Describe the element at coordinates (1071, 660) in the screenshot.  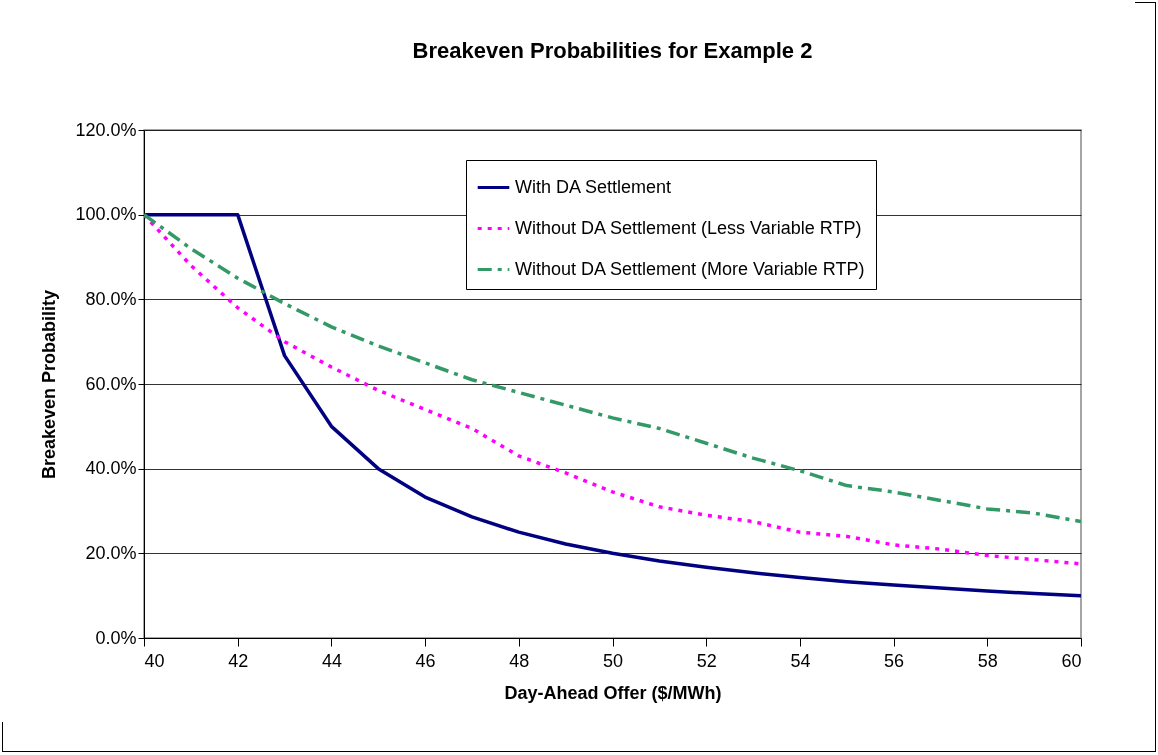
I see `x-tick-label: 60` at that location.